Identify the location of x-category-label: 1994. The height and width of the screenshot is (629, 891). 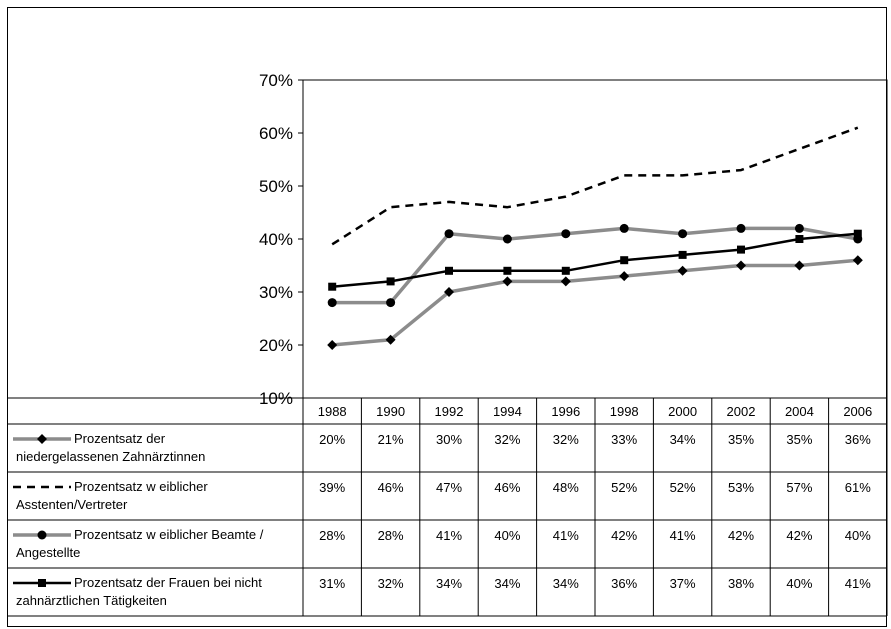
(507, 411).